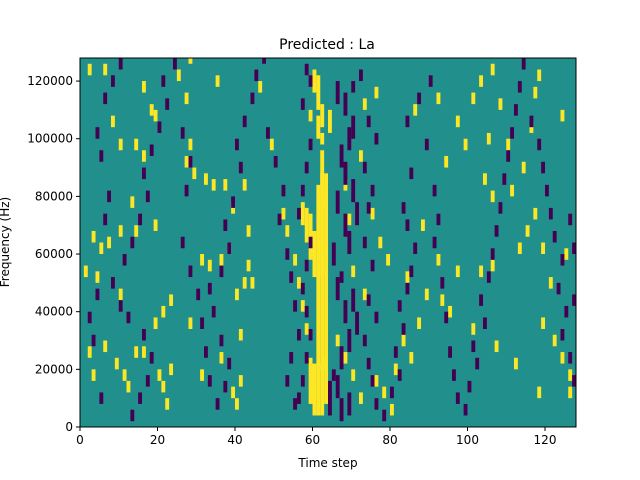  I want to click on x-axis: 0 20 40 60 80 100 120, so click(316, 437).